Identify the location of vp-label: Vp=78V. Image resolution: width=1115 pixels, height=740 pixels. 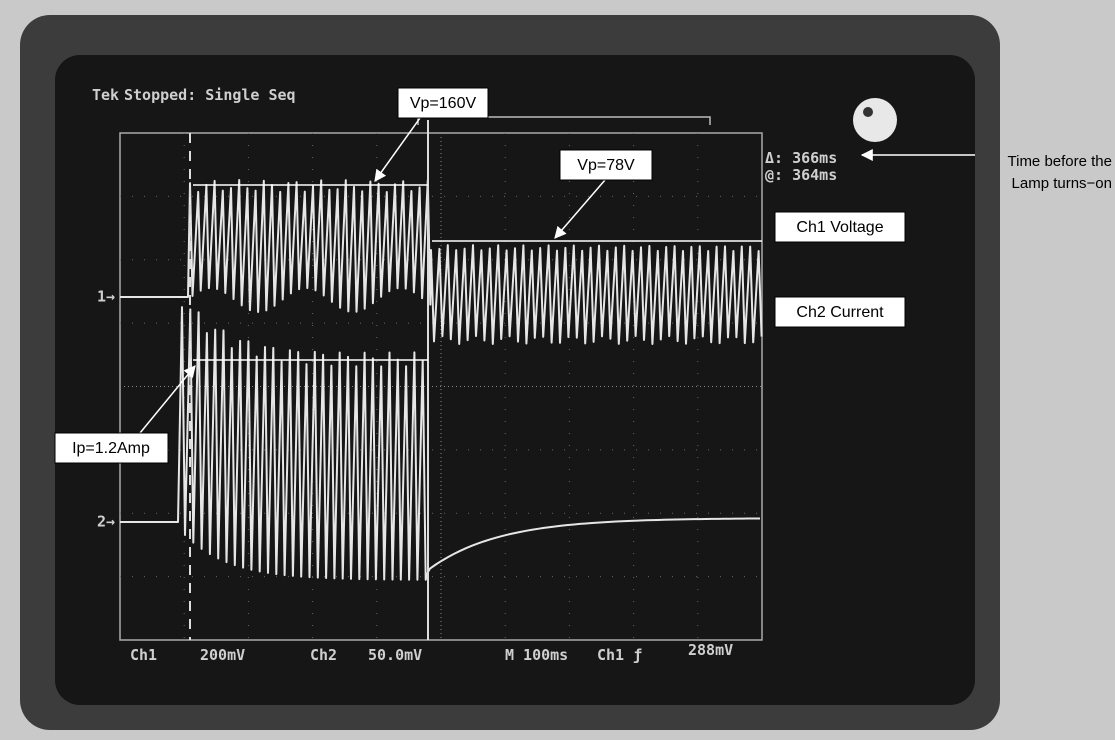
(606, 165).